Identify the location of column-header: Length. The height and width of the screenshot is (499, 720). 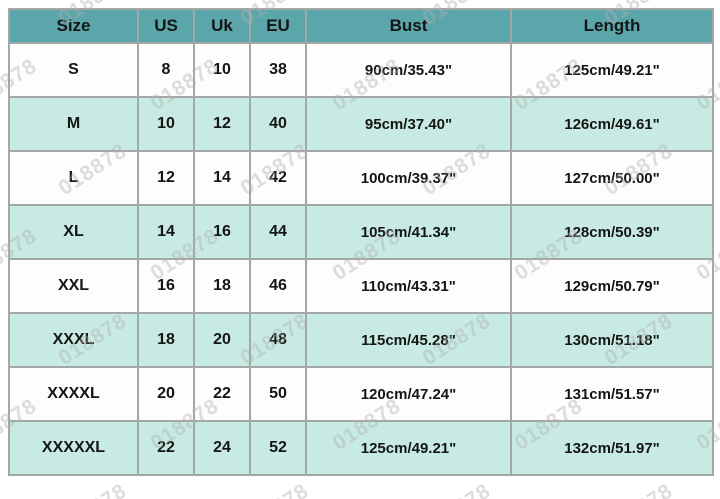
(612, 26).